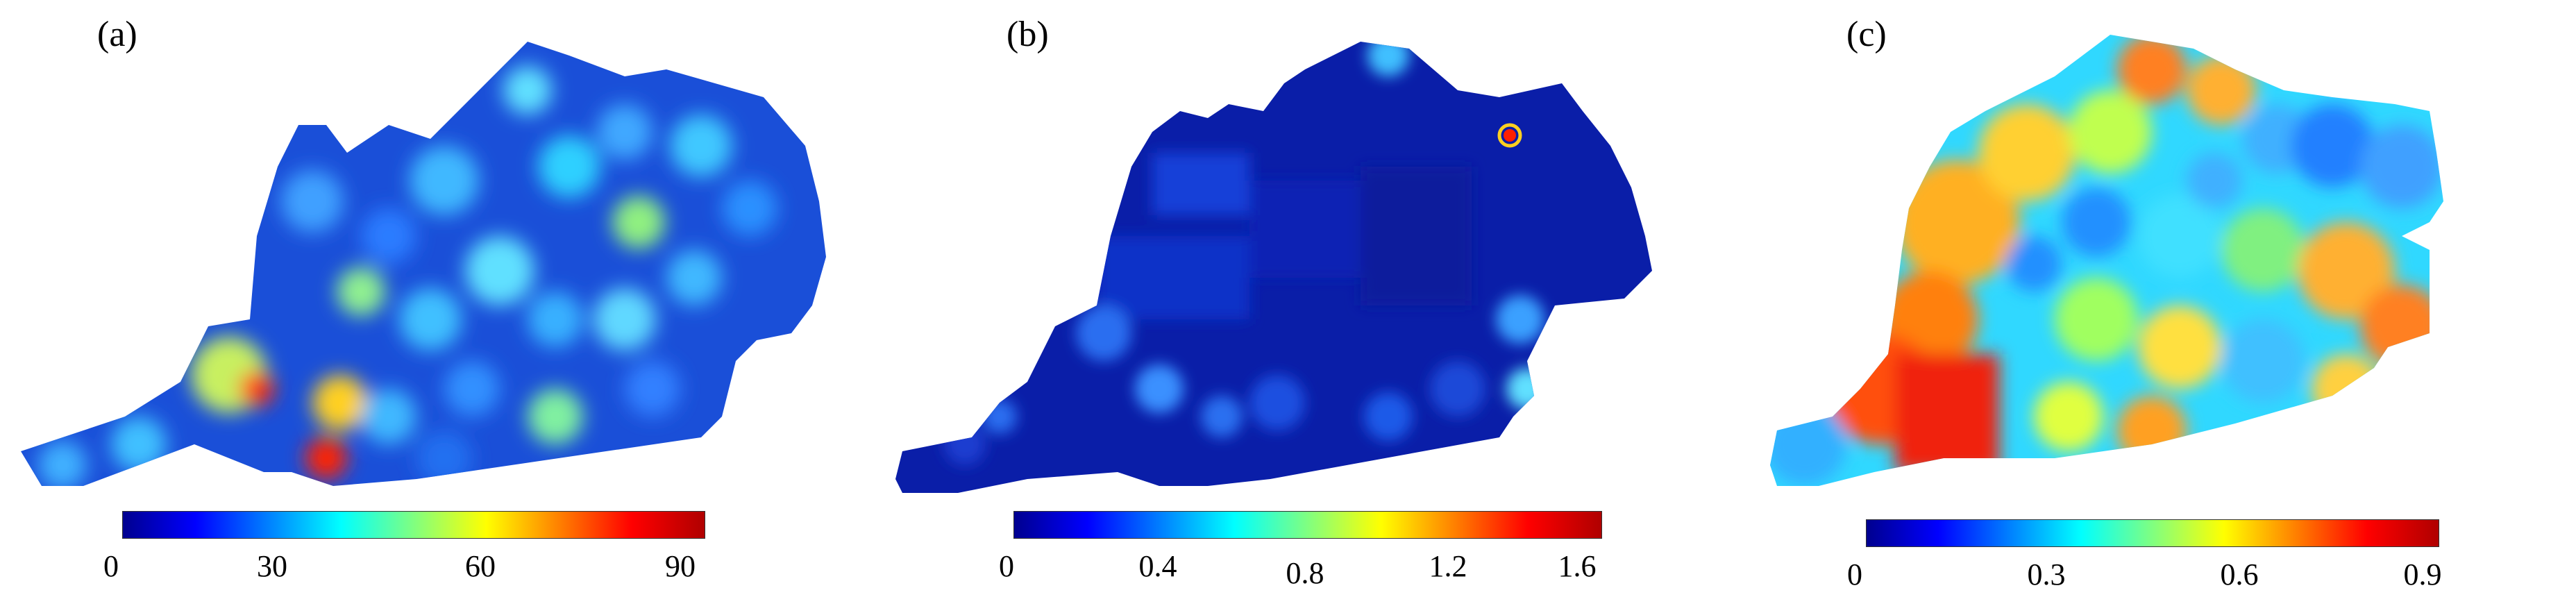 The height and width of the screenshot is (604, 2576). What do you see at coordinates (117, 34) in the screenshot?
I see `panel-a-label: (a)` at bounding box center [117, 34].